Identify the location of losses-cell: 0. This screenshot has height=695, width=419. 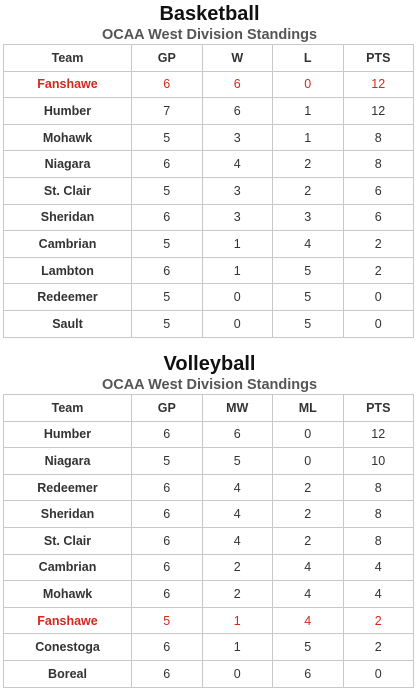
(308, 84).